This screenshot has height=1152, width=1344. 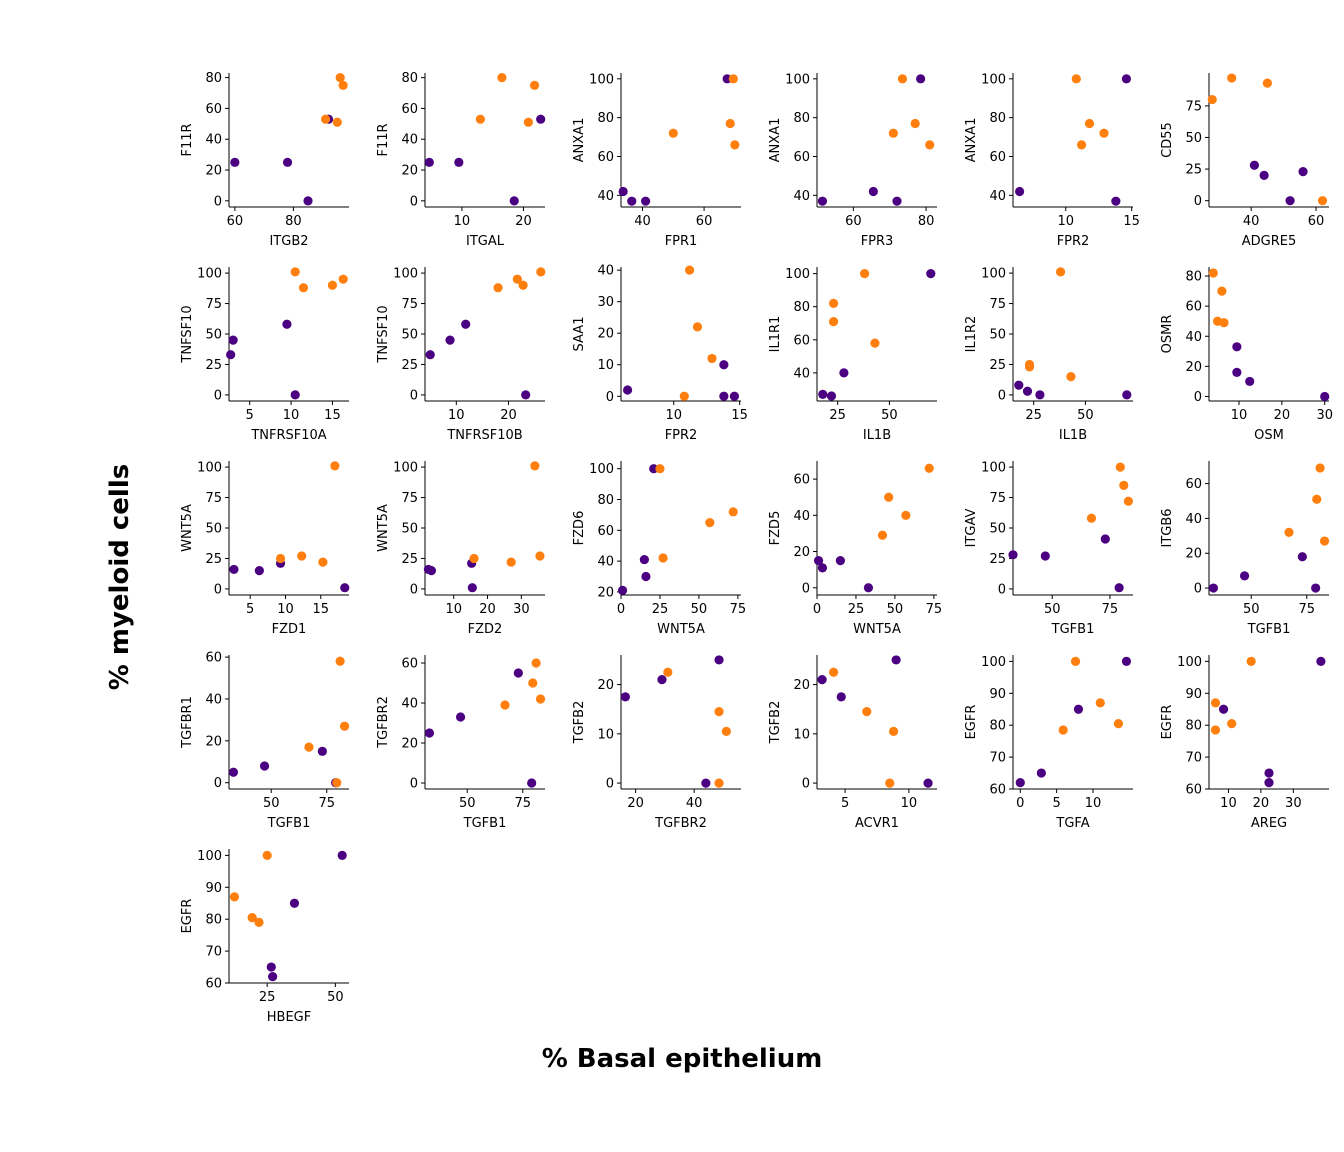 What do you see at coordinates (579, 334) in the screenshot?
I see `y-axis-label: SAA1` at bounding box center [579, 334].